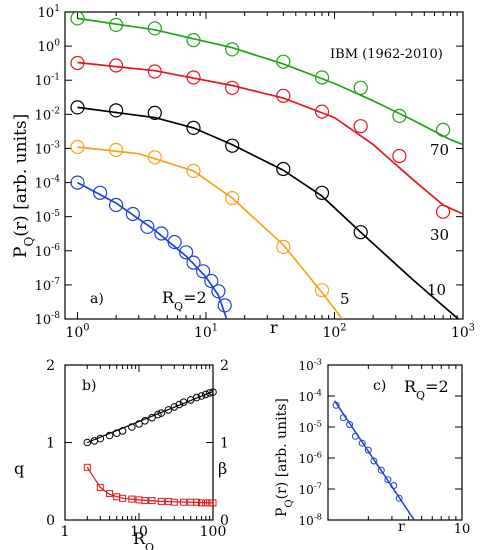 The width and height of the screenshot is (482, 550). What do you see at coordinates (401, 527) in the screenshot?
I see `panel-c-xlabel: r` at bounding box center [401, 527].